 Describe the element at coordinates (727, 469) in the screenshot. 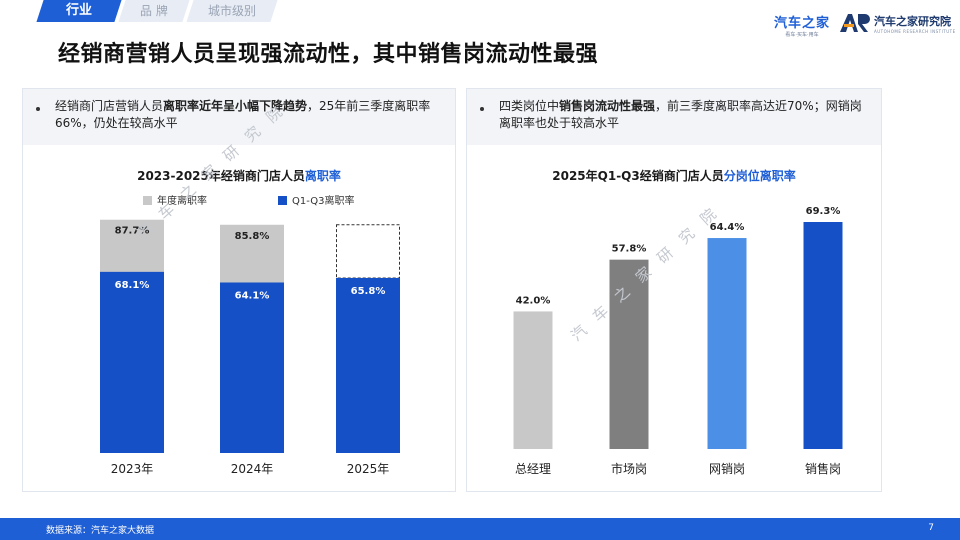

I see `x-tick-label: 网销岗` at that location.